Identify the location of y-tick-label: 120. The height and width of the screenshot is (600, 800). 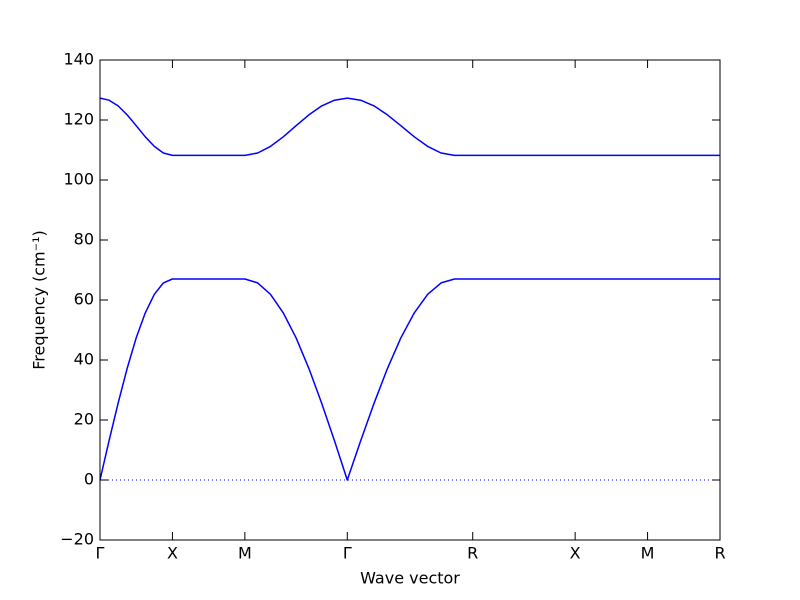
(78, 119).